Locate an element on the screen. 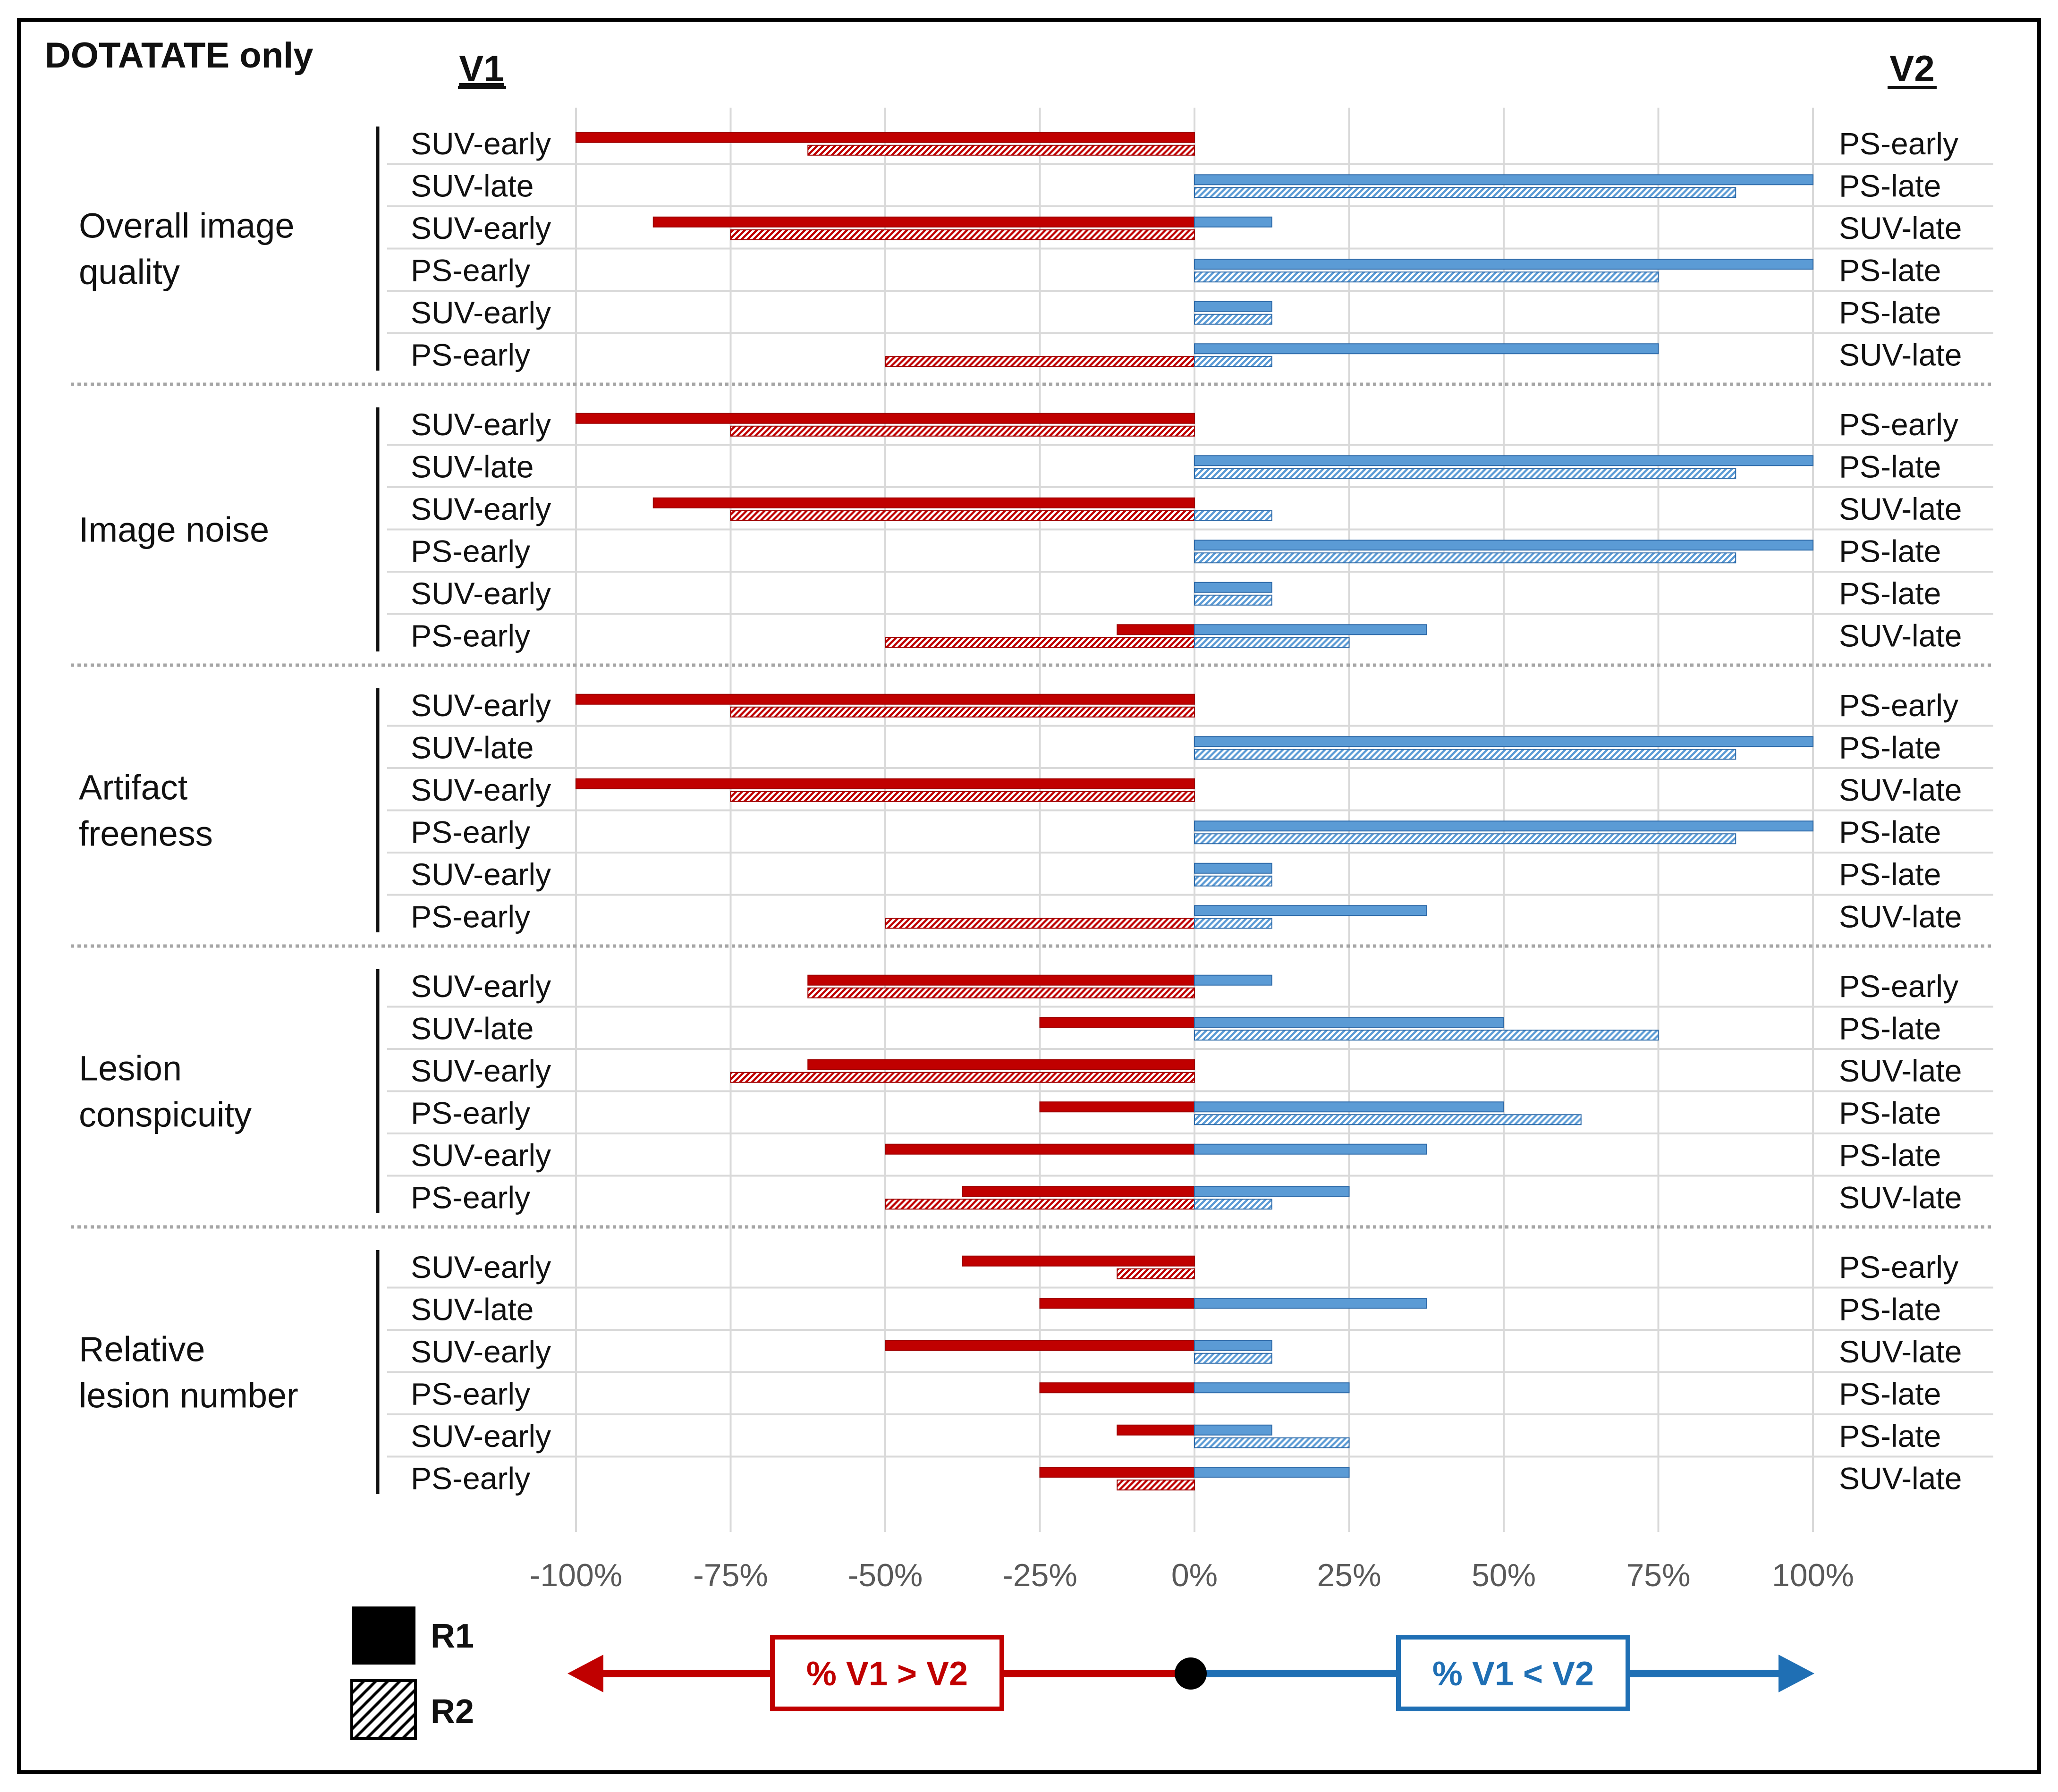  x-axis-ticks: -100% -75% -50% -25% 0% 25% 50% 75% 100% is located at coordinates (1192, 1575).